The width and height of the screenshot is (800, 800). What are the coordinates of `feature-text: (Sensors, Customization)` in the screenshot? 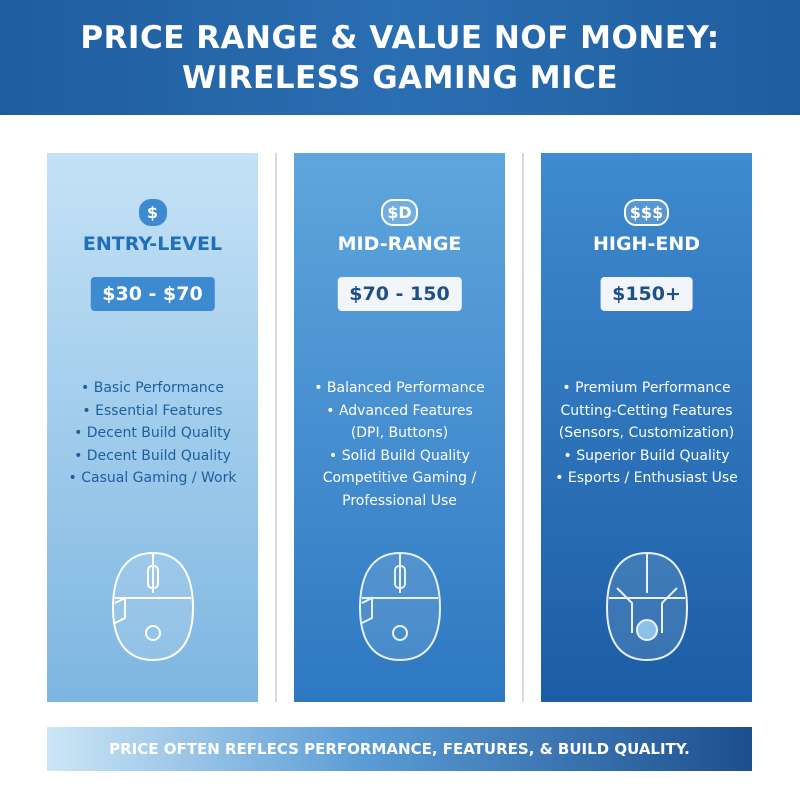 It's located at (646, 433).